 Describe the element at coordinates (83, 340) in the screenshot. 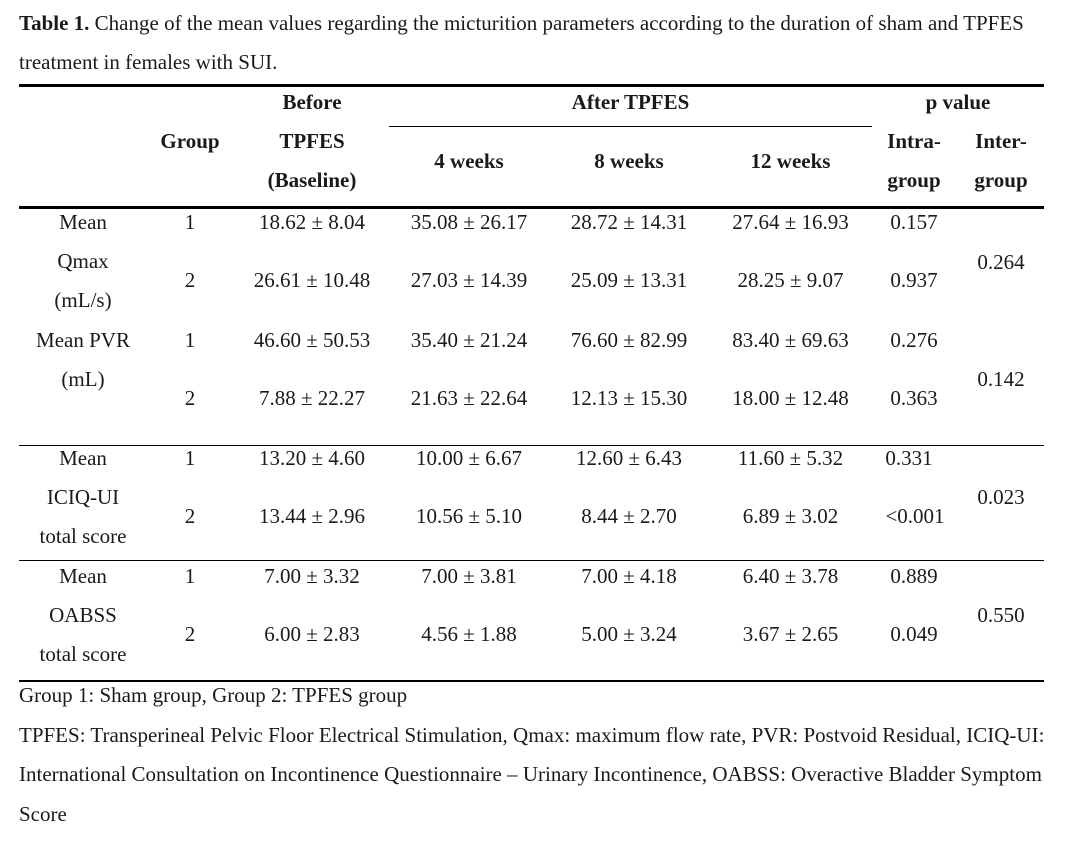

I see `row-label-pvr-line1: Mean PVR` at that location.